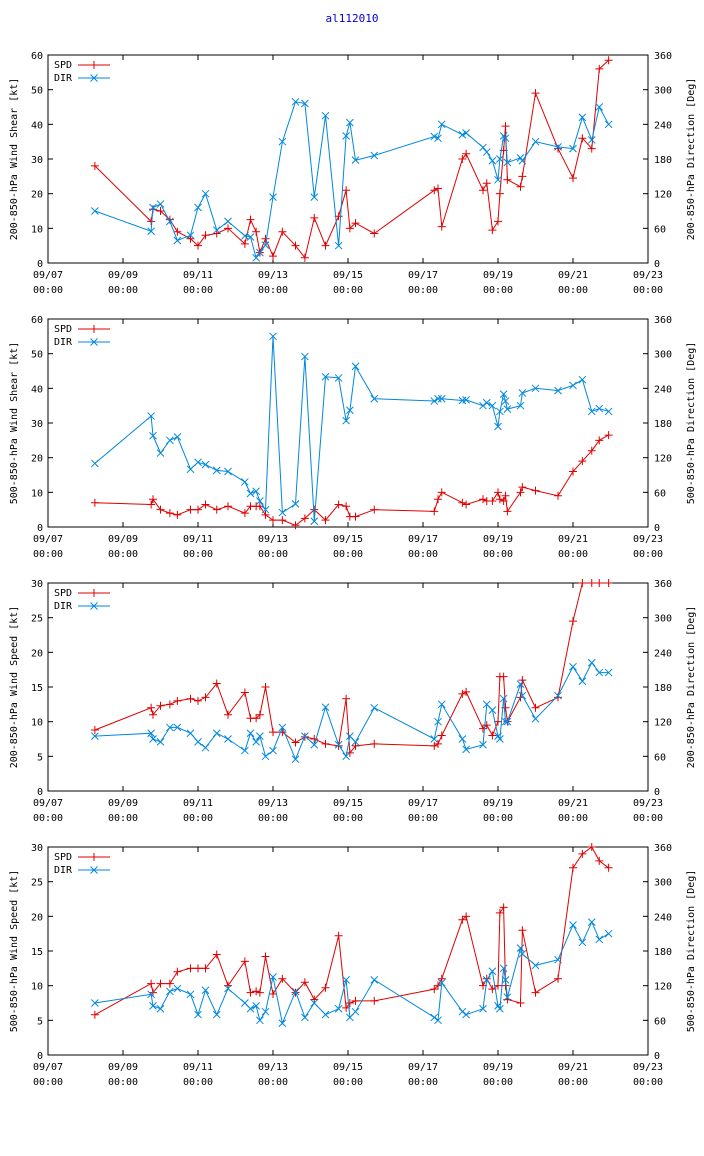 The image size is (704, 1156). Describe the element at coordinates (691, 951) in the screenshot. I see `y2-axis-label: 500-850-hPa Direction [Deg]` at that location.